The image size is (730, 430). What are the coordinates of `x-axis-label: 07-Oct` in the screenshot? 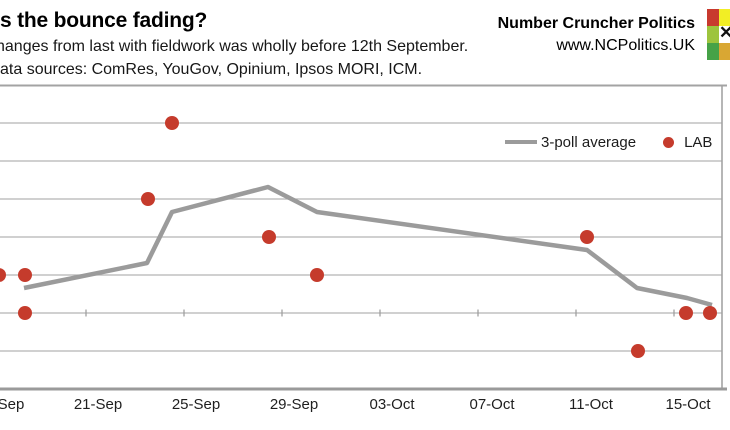 It's located at (492, 404).